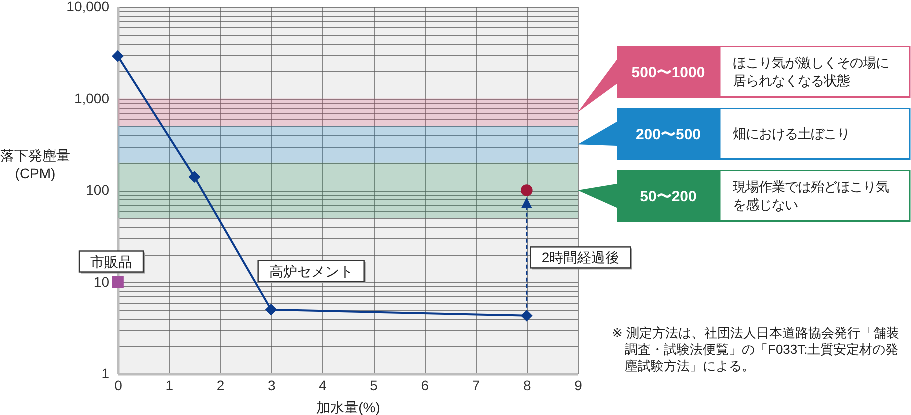  I want to click on text: 200〜500, so click(669, 135).